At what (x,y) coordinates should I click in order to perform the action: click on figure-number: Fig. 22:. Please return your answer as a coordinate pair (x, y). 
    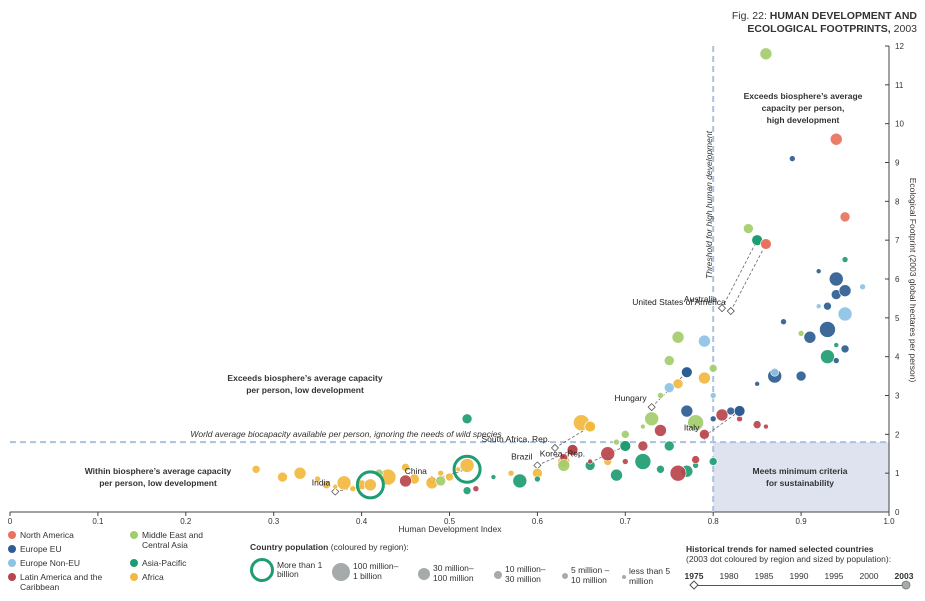
    Looking at the image, I should click on (749, 16).